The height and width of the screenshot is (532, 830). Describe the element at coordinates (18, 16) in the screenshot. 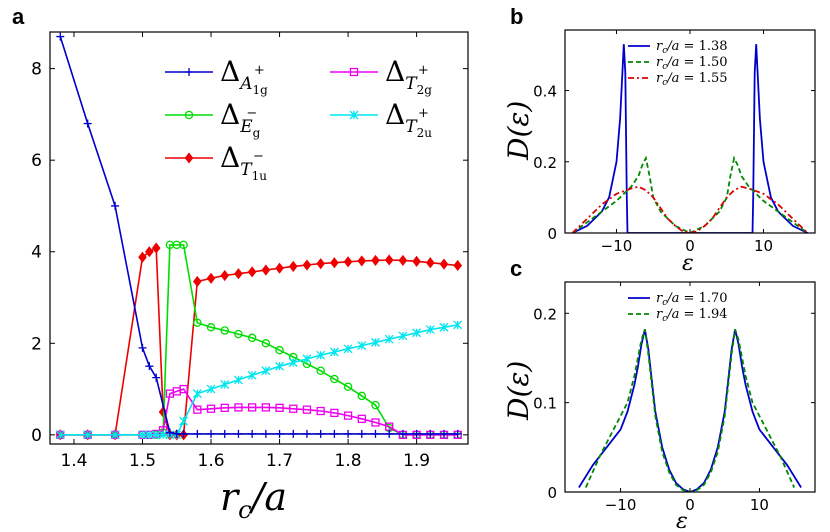

I see `panel-a-label: a` at that location.